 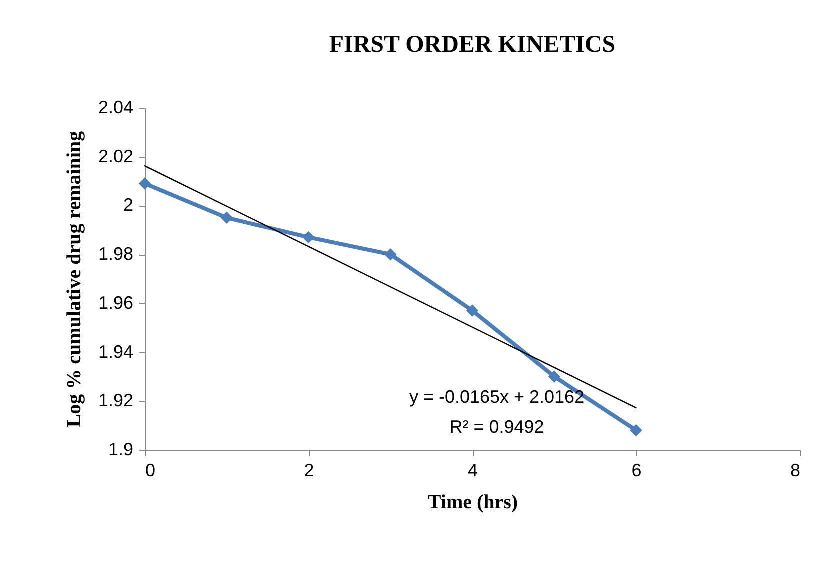 I want to click on y-tick-label: 2, so click(x=128, y=205).